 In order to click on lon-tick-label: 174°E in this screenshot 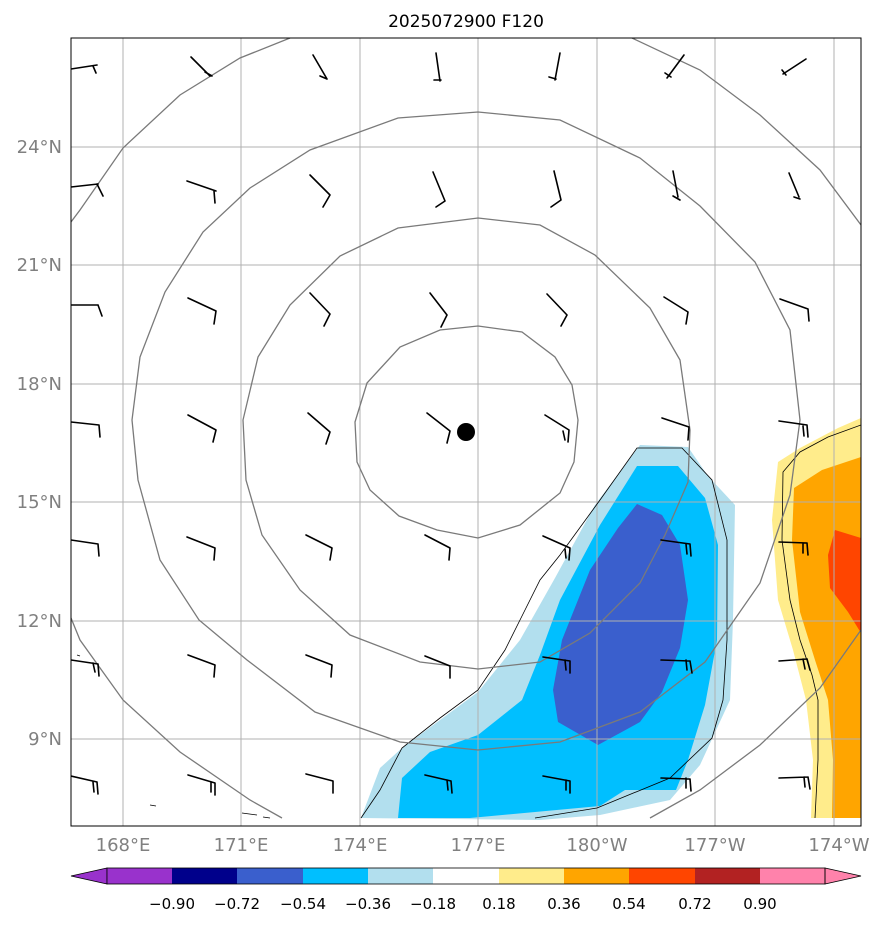, I will do `click(360, 845)`.